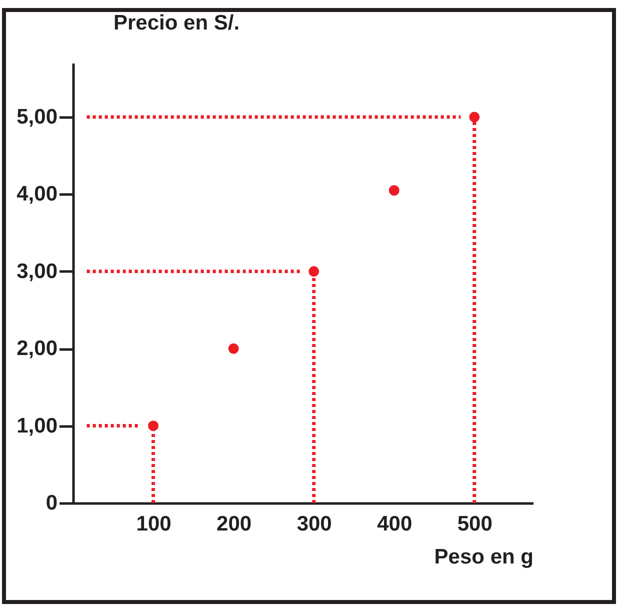 This screenshot has height=610, width=628. I want to click on y-tick-label: 0, so click(52, 503).